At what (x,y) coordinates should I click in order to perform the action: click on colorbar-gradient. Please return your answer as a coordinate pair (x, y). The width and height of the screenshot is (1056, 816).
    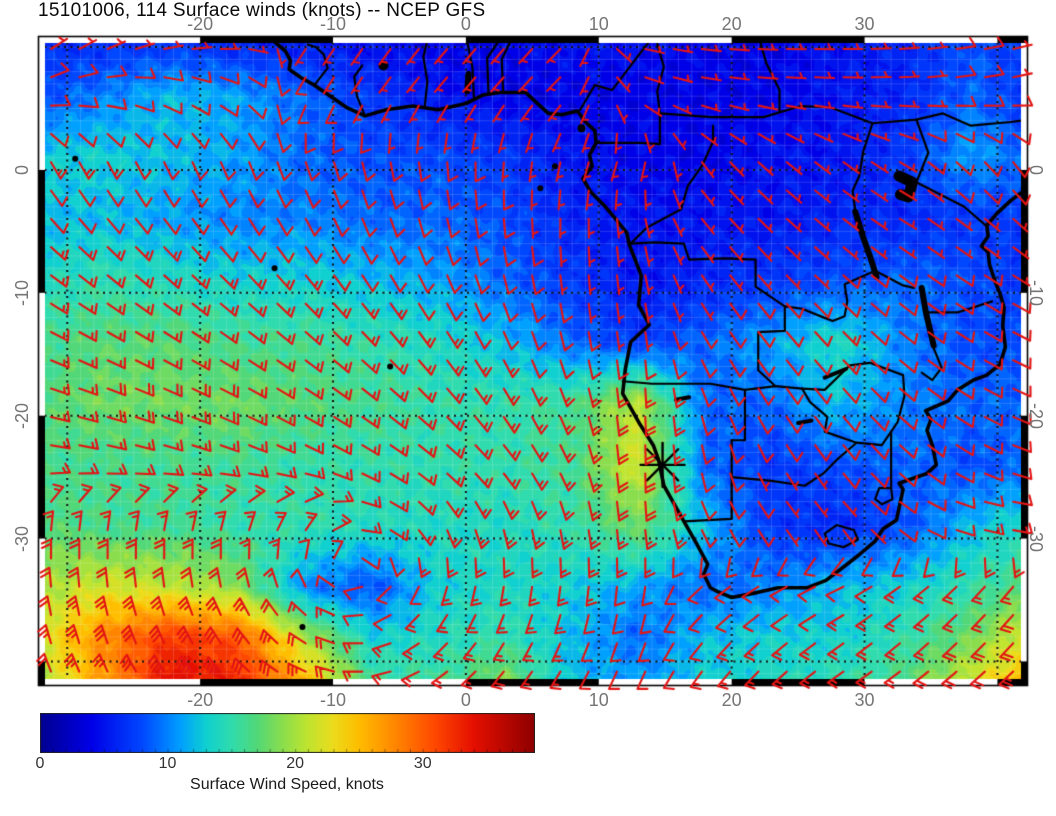
    Looking at the image, I should click on (287, 733).